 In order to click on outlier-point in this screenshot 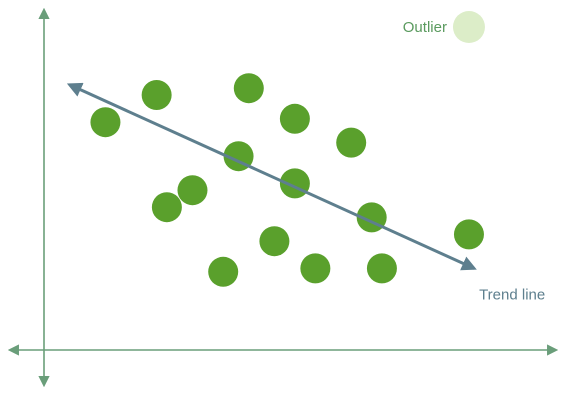, I will do `click(468, 27)`.